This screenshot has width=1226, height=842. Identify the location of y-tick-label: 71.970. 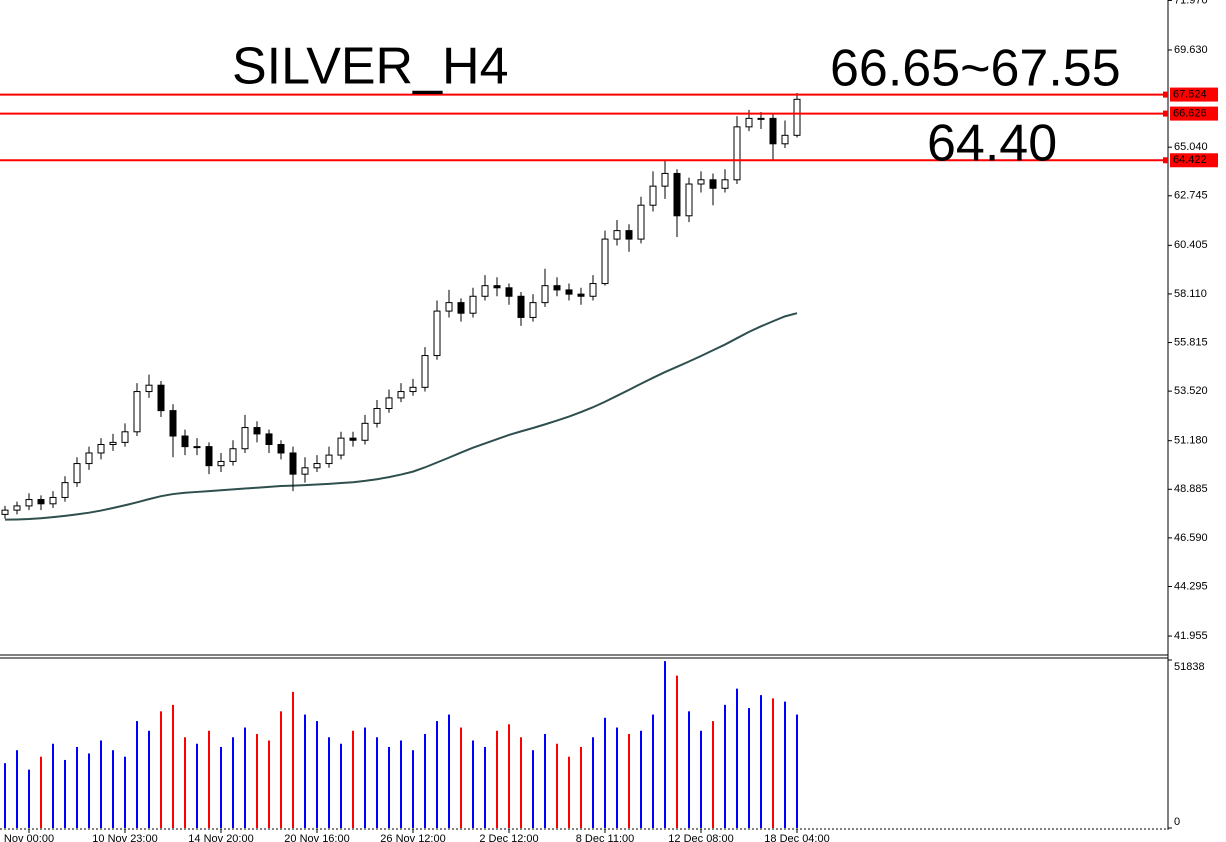
(1191, 3).